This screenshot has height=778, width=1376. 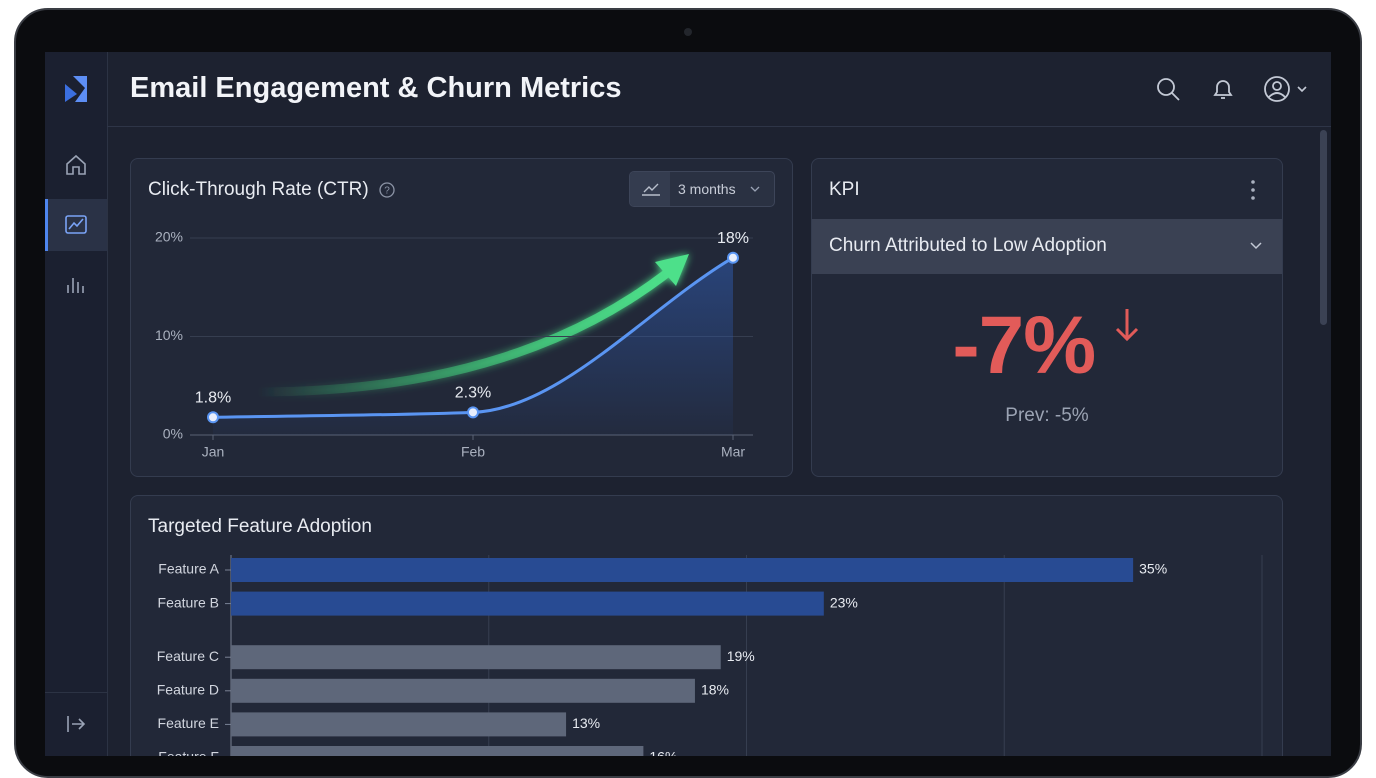 What do you see at coordinates (213, 397) in the screenshot?
I see `value-label: 1.8%` at bounding box center [213, 397].